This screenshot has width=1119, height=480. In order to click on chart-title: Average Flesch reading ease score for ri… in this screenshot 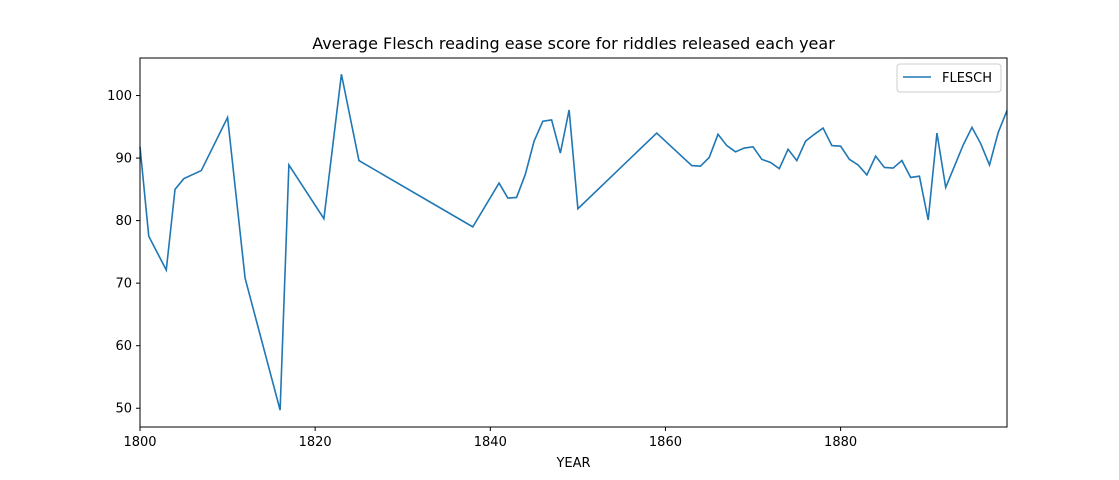, I will do `click(573, 43)`.